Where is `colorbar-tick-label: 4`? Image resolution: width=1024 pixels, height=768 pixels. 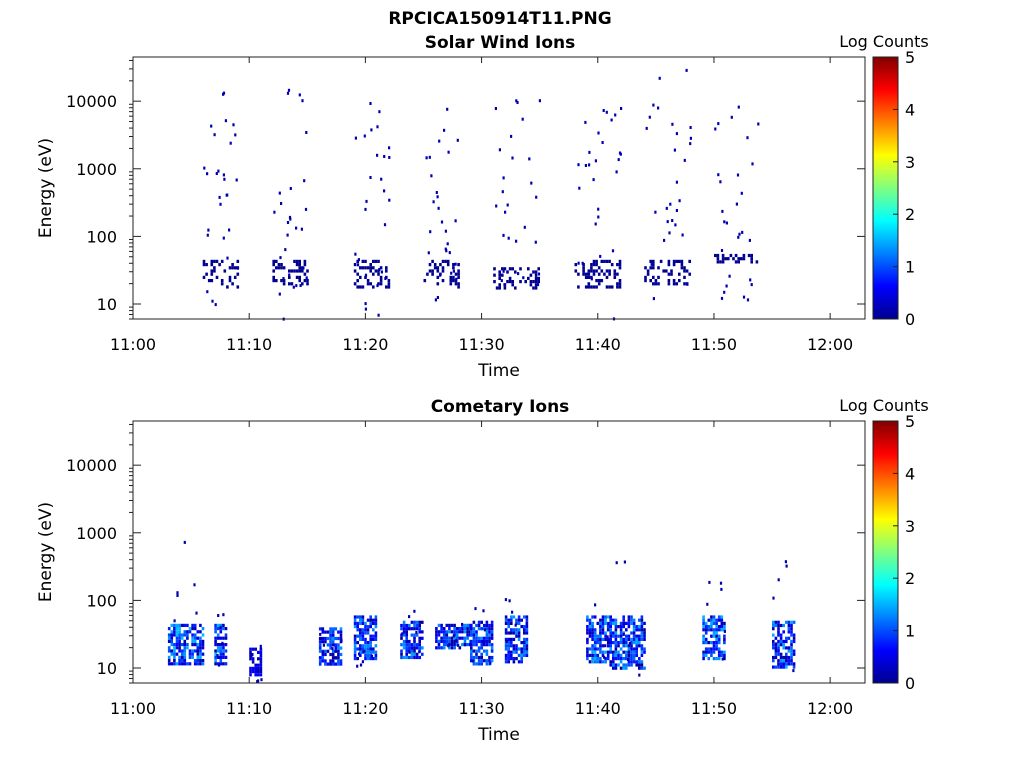
colorbar-tick-label: 4 is located at coordinates (910, 473).